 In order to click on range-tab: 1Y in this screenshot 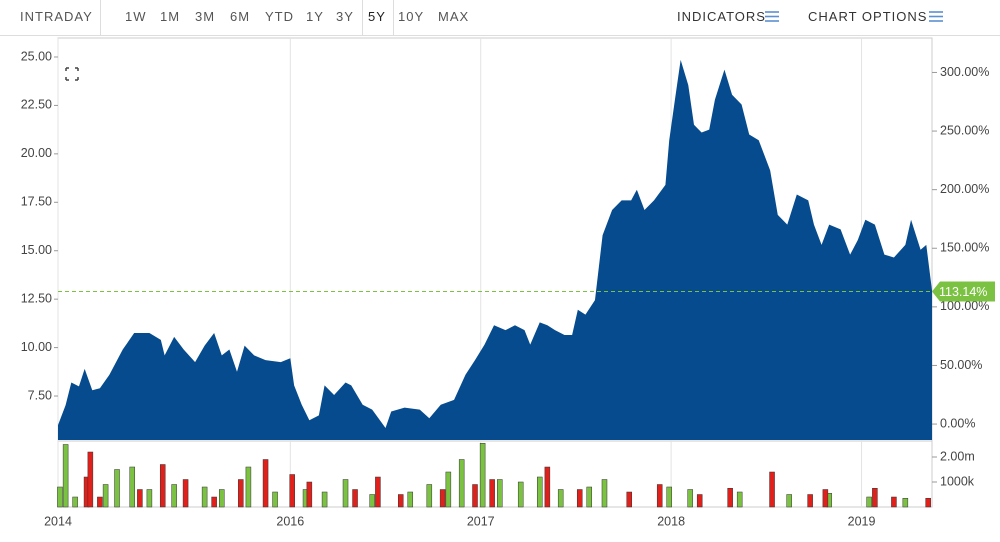, I will do `click(315, 16)`.